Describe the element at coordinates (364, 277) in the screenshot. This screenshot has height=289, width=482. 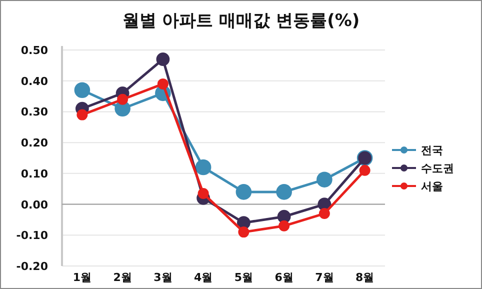
I see `x-tick-label: 8월` at that location.